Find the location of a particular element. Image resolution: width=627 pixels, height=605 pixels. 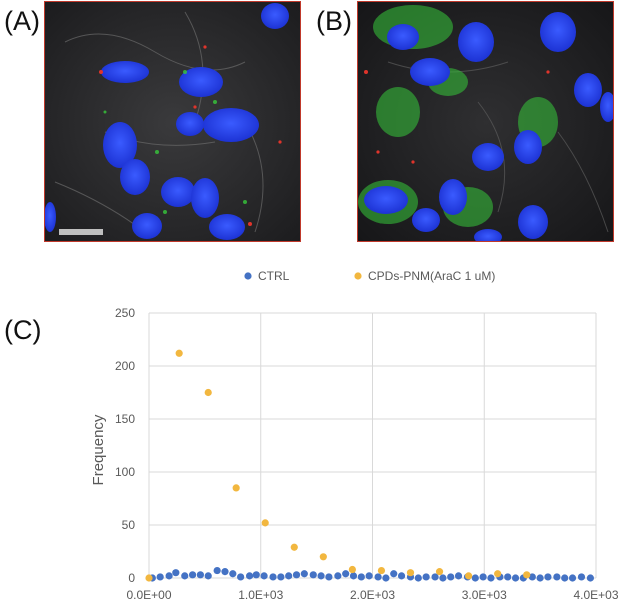

panel-label-c: (C) is located at coordinates (23, 330).